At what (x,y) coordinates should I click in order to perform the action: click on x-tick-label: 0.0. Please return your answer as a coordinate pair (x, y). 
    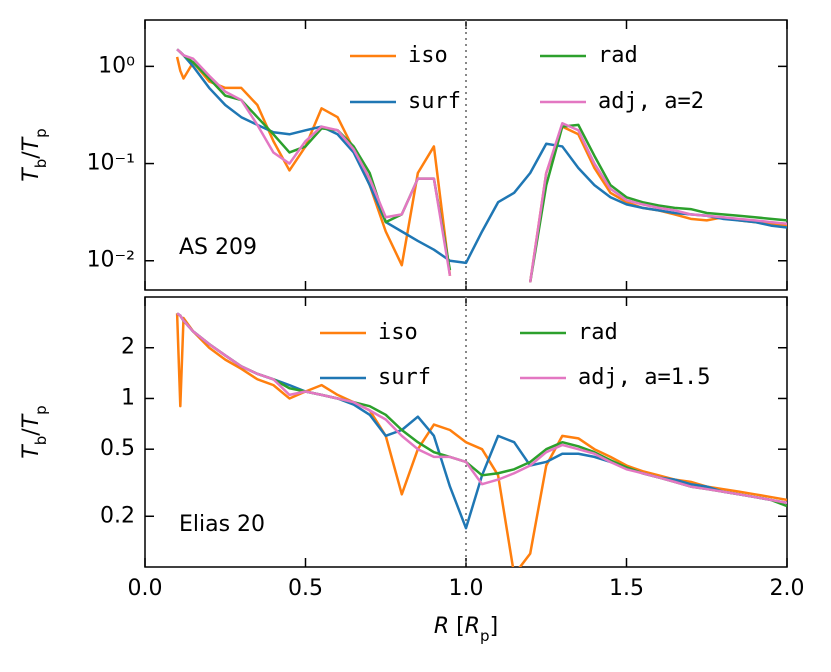
    Looking at the image, I should click on (145, 588).